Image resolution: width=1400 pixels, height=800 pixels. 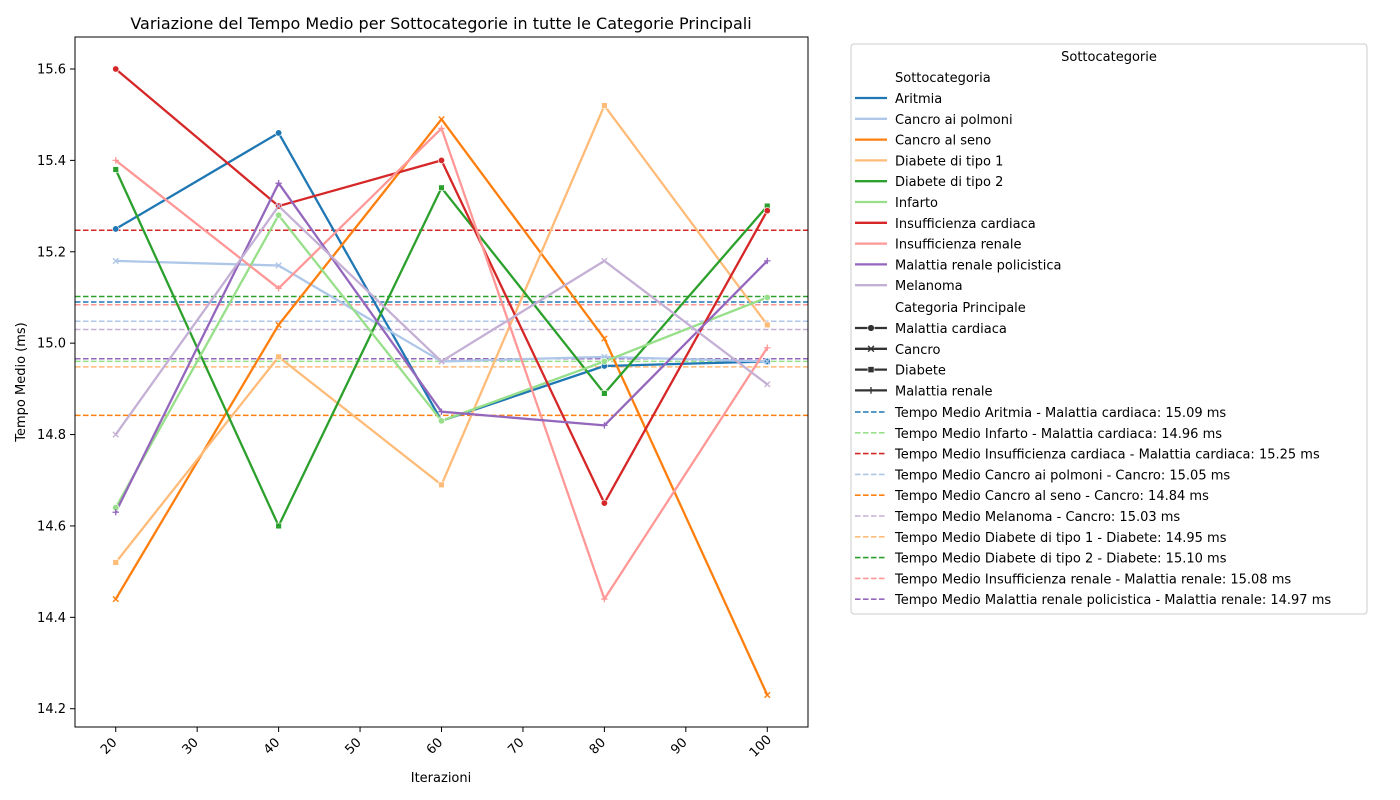 What do you see at coordinates (944, 391) in the screenshot?
I see `legend-category-label: Malattia renale` at bounding box center [944, 391].